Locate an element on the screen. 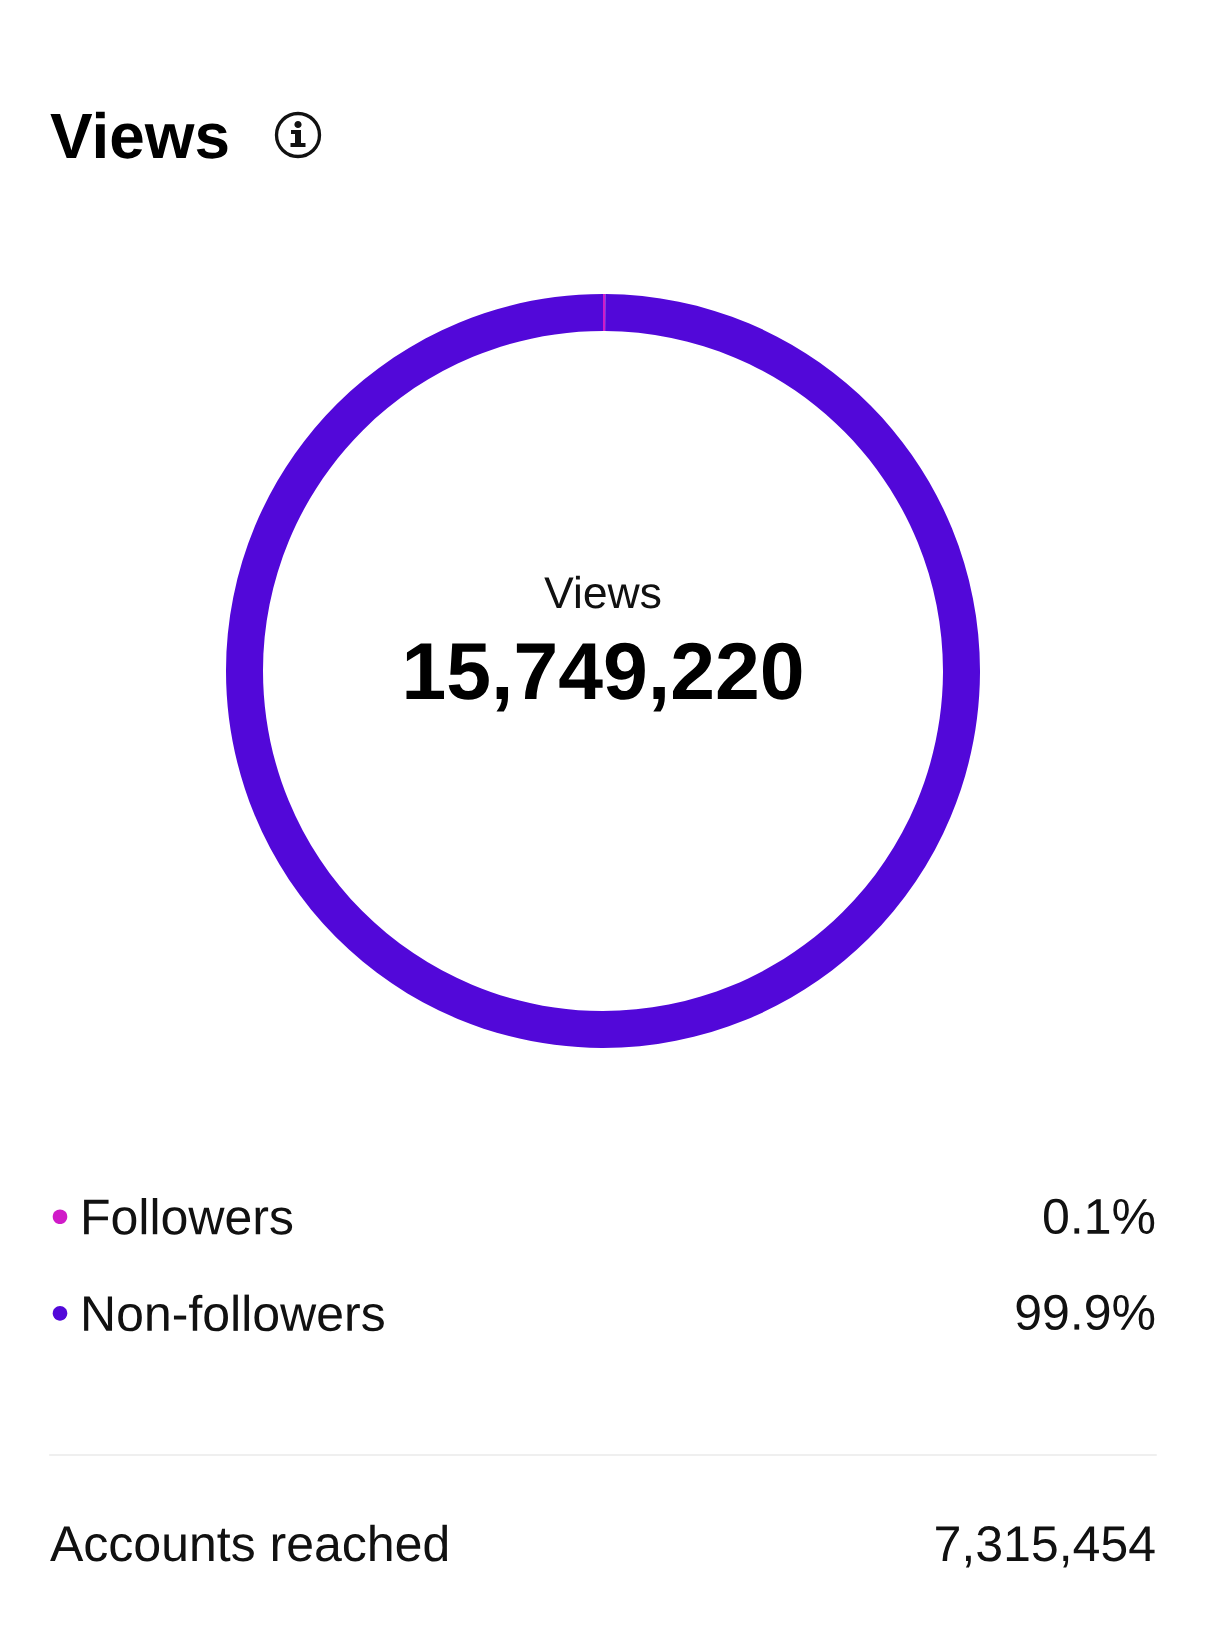 Image resolution: width=1205 pixels, height=1649 pixels. text: 15,749,220 is located at coordinates (604, 677).